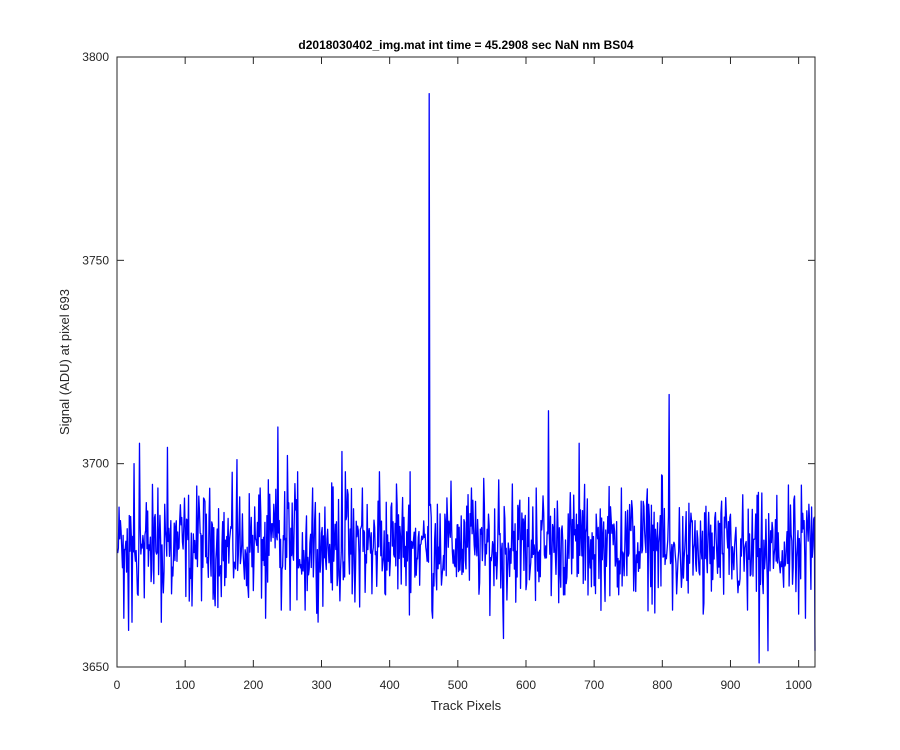  What do you see at coordinates (594, 685) in the screenshot?
I see `x-tick-label: 700` at bounding box center [594, 685].